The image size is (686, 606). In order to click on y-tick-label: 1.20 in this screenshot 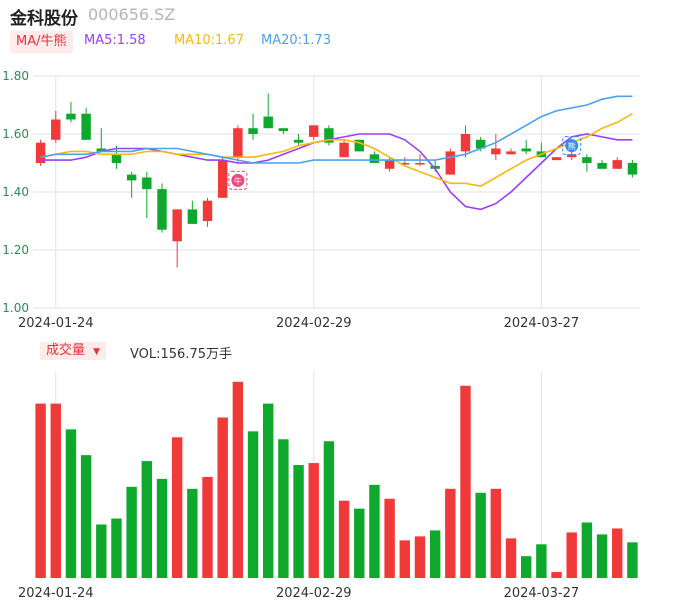, I will do `click(15, 250)`.